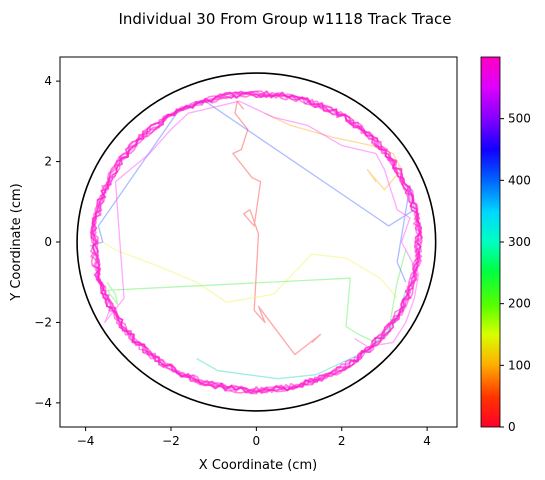 This screenshot has height=480, width=545. What do you see at coordinates (427, 441) in the screenshot?
I see `x-tick-label: 4` at bounding box center [427, 441].